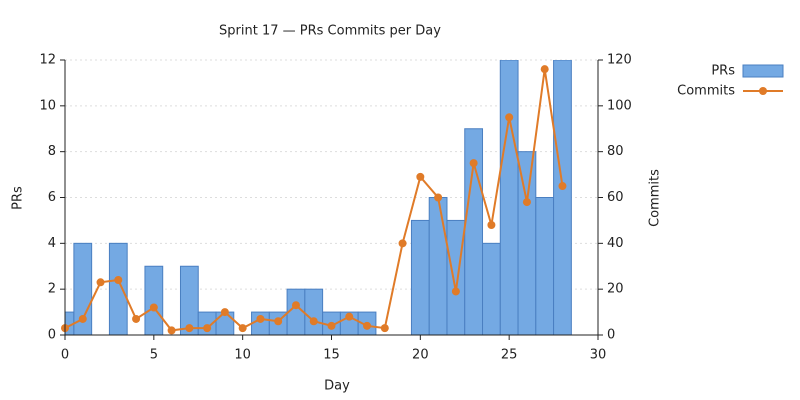 This screenshot has width=800, height=400. Describe the element at coordinates (331, 355) in the screenshot. I see `x-tick-label: 15` at that location.